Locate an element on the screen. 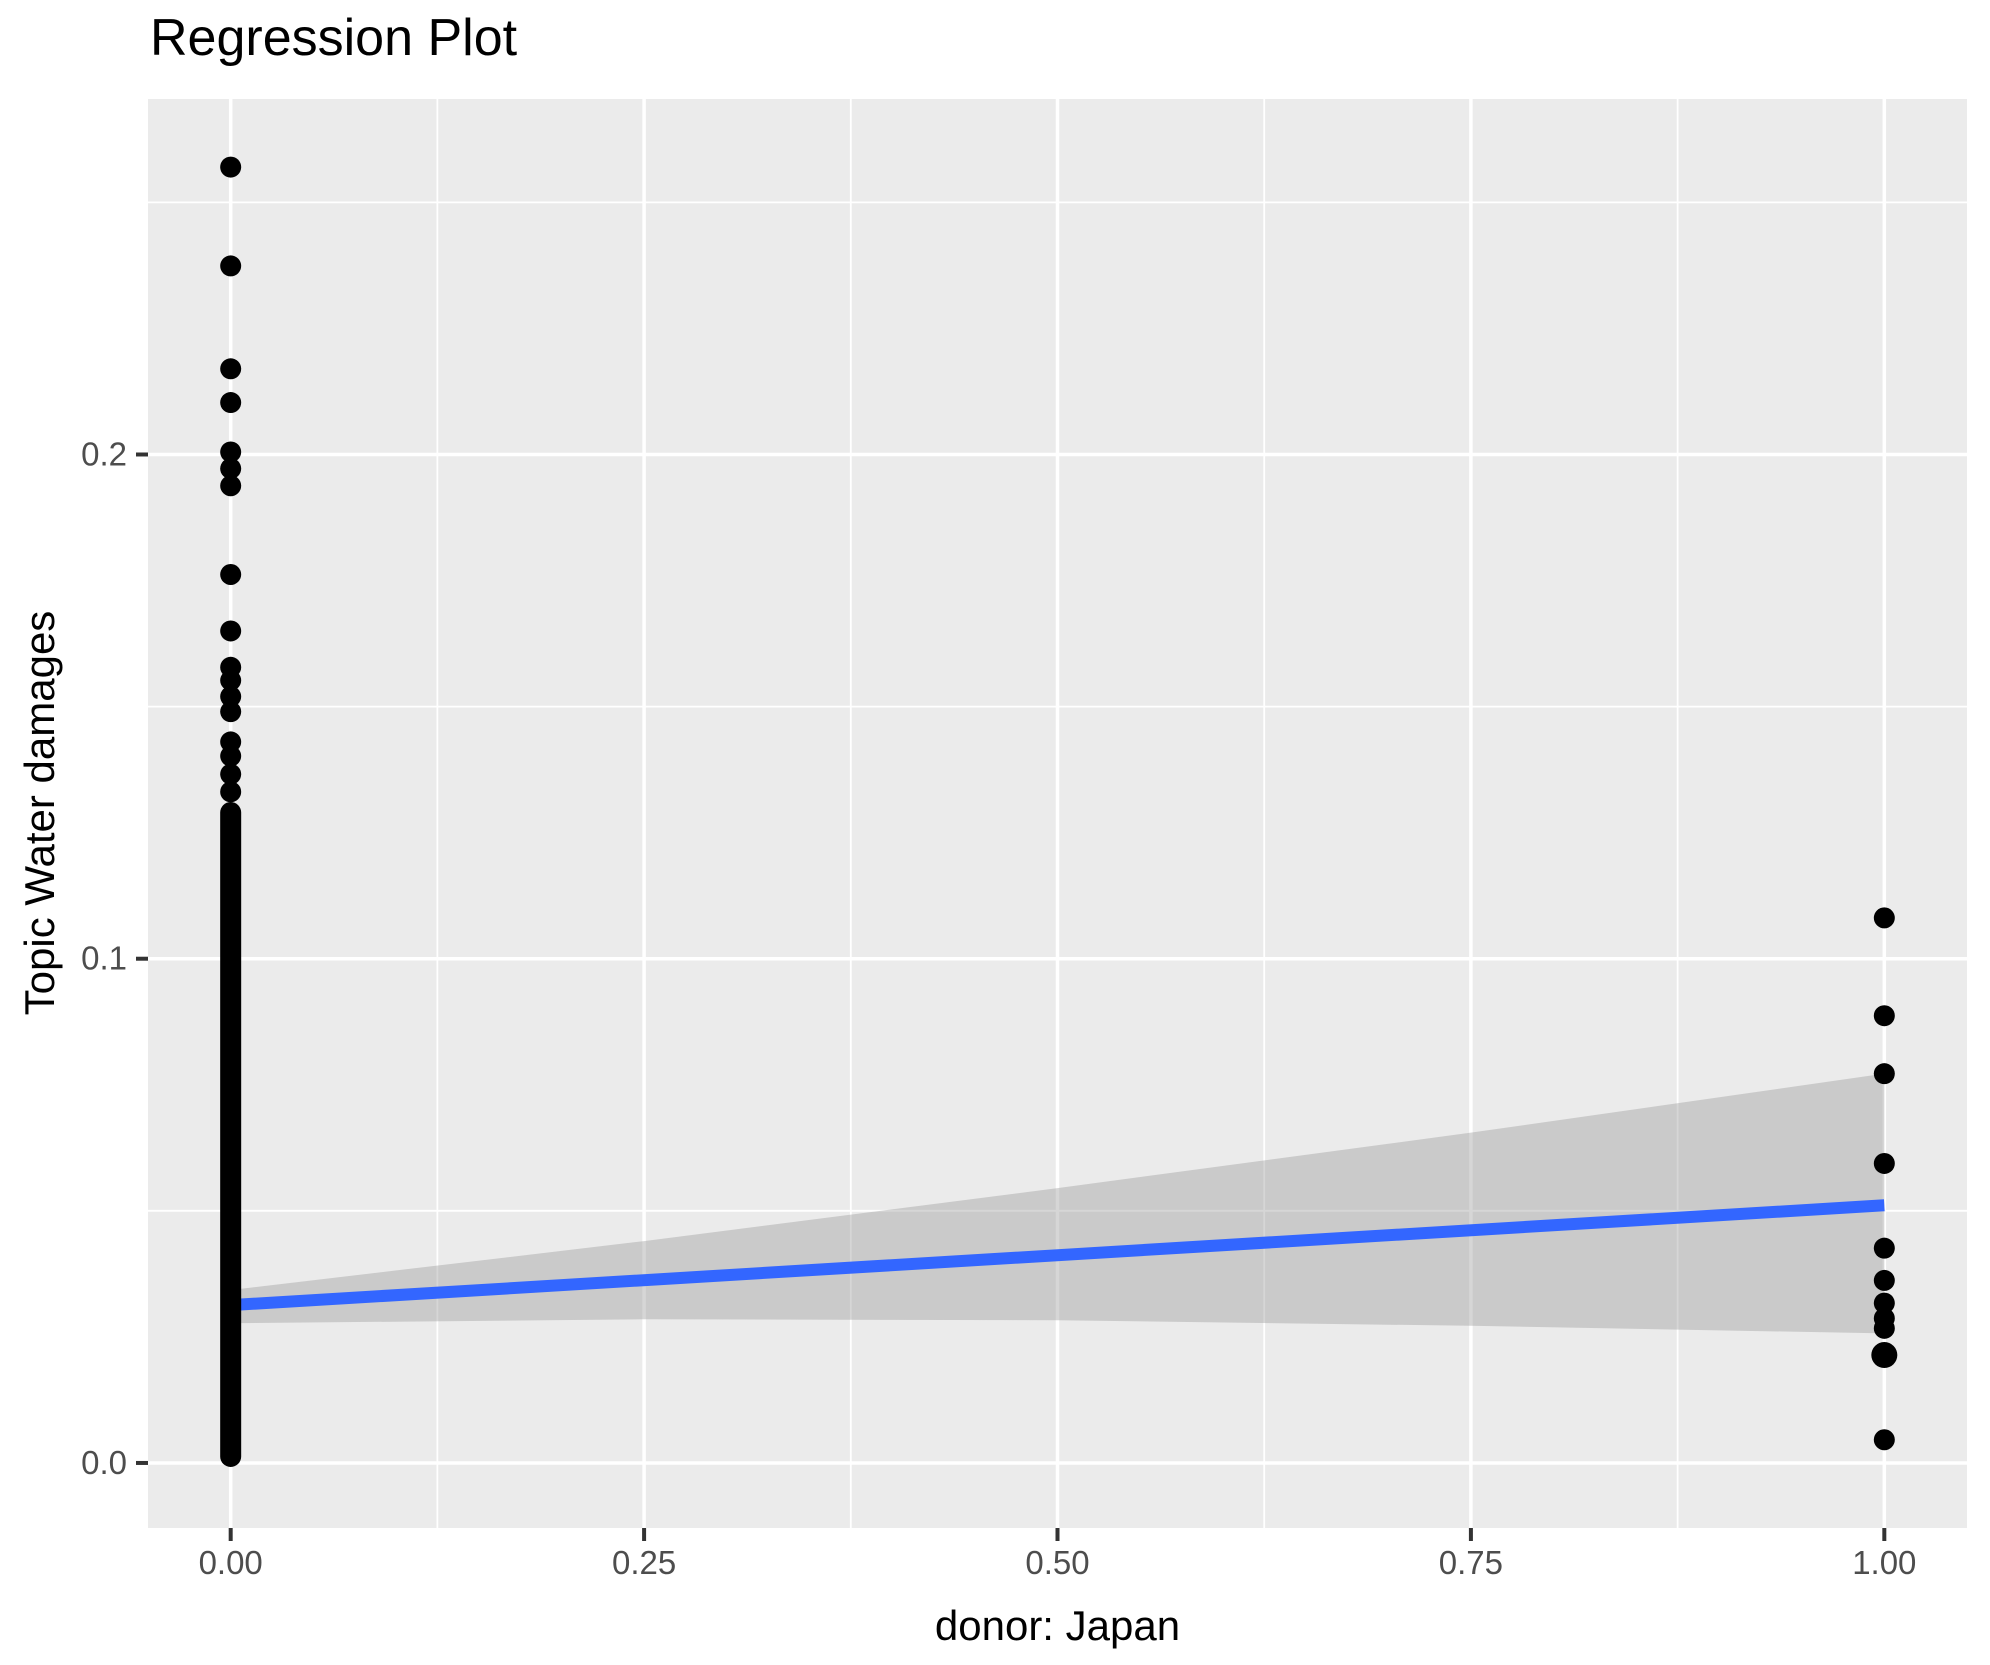 The image size is (1990, 1665). regression-line is located at coordinates (1057, 1255).